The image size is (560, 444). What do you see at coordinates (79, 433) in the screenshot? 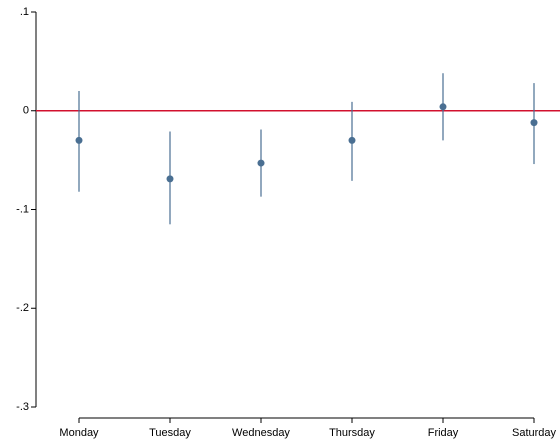
I see `x-tick-label: Monday` at bounding box center [79, 433].